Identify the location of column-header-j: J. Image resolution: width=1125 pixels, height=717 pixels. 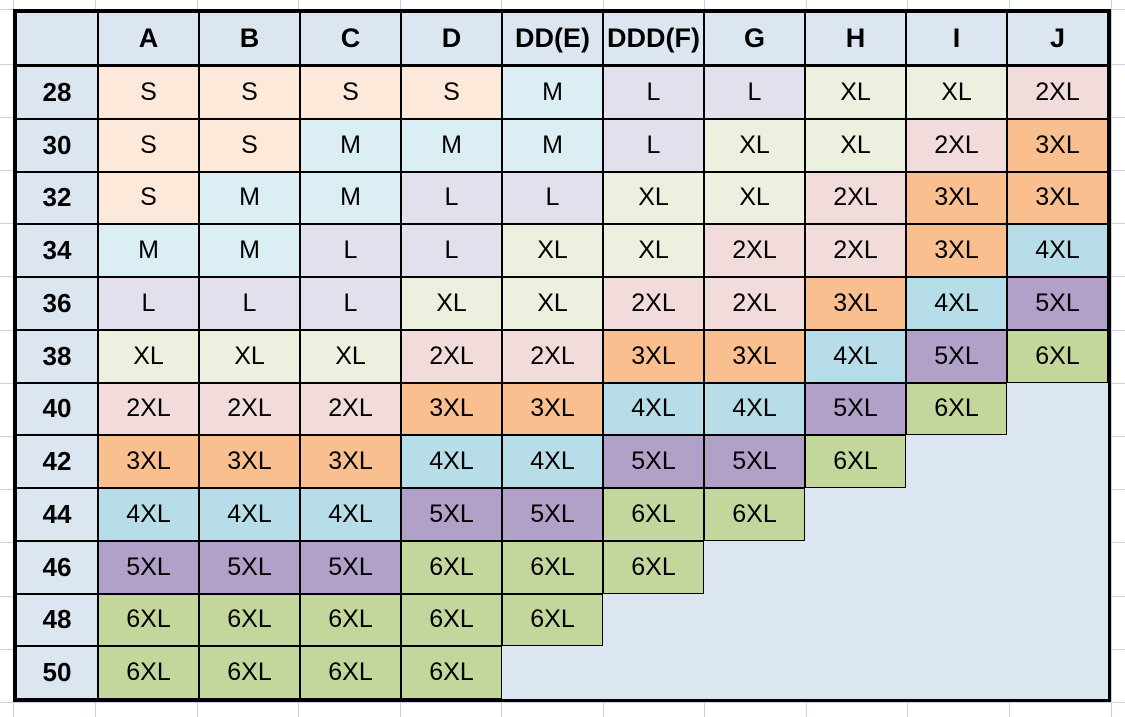
(1057, 39).